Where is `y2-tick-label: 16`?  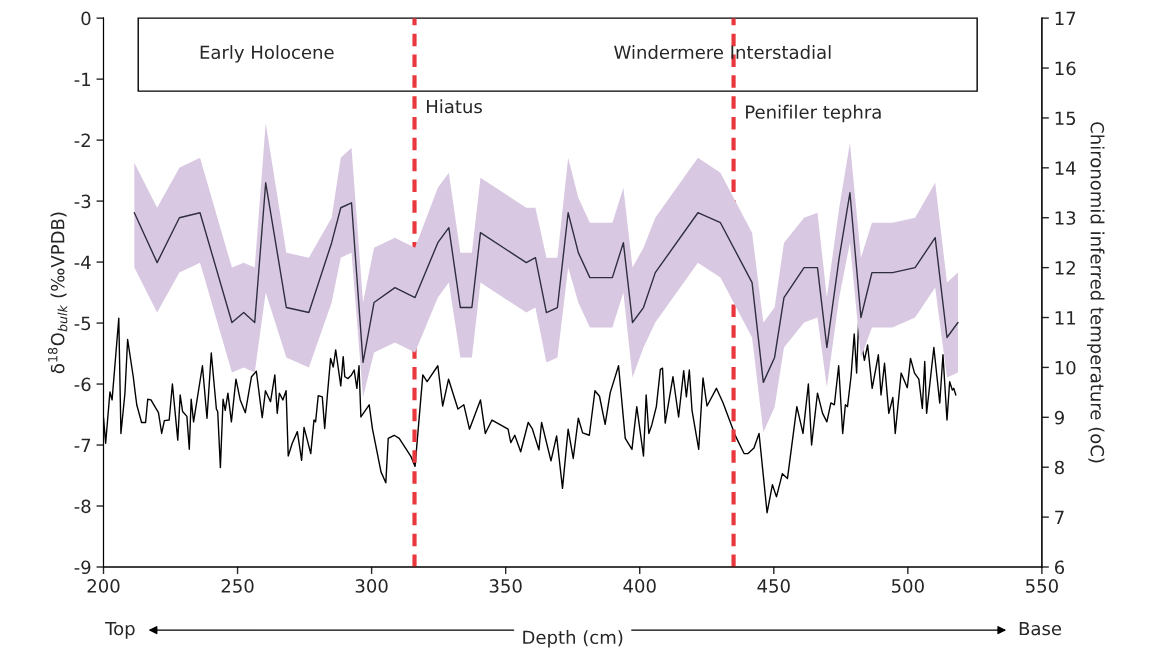
y2-tick-label: 16 is located at coordinates (1065, 68).